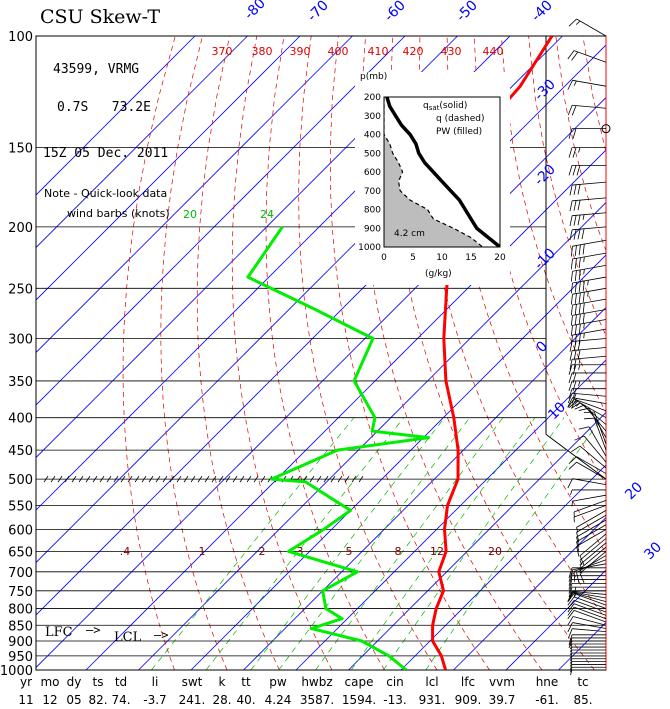 This screenshot has height=709, width=670. What do you see at coordinates (20, 37) in the screenshot?
I see `pressure-tick-label: 100` at bounding box center [20, 37].